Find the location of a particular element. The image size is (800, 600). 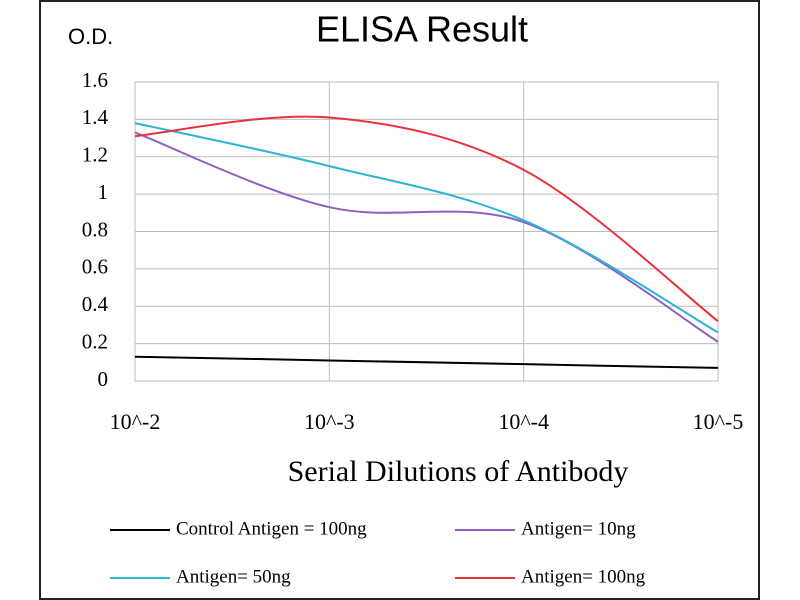

y-tick-label: 1.6 is located at coordinates (95, 80).